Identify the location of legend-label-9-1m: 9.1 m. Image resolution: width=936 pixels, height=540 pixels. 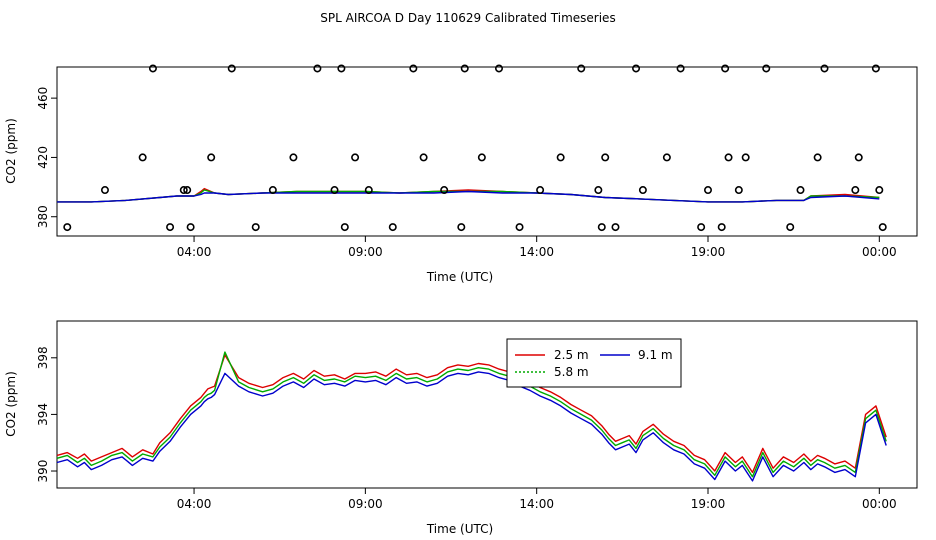
(655, 355).